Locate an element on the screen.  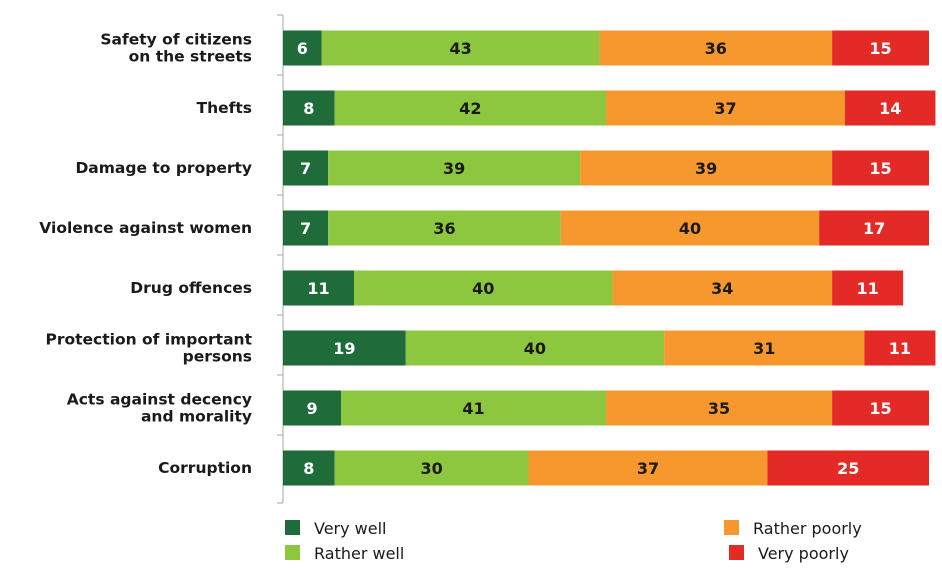
data-label: 6 is located at coordinates (302, 48).